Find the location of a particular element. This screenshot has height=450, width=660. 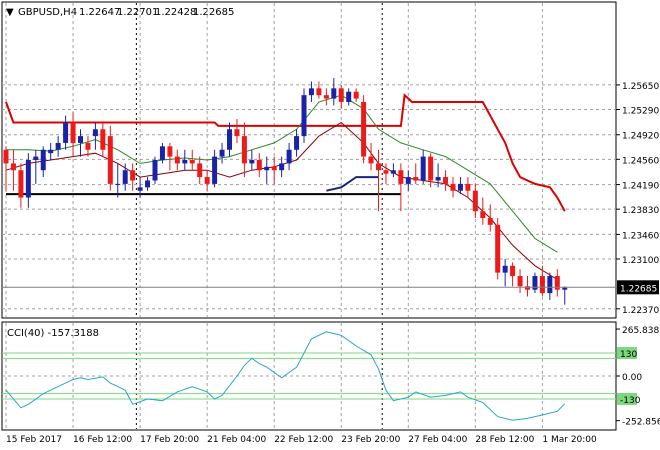

chart-header-open: 1.22647 is located at coordinates (99, 12).